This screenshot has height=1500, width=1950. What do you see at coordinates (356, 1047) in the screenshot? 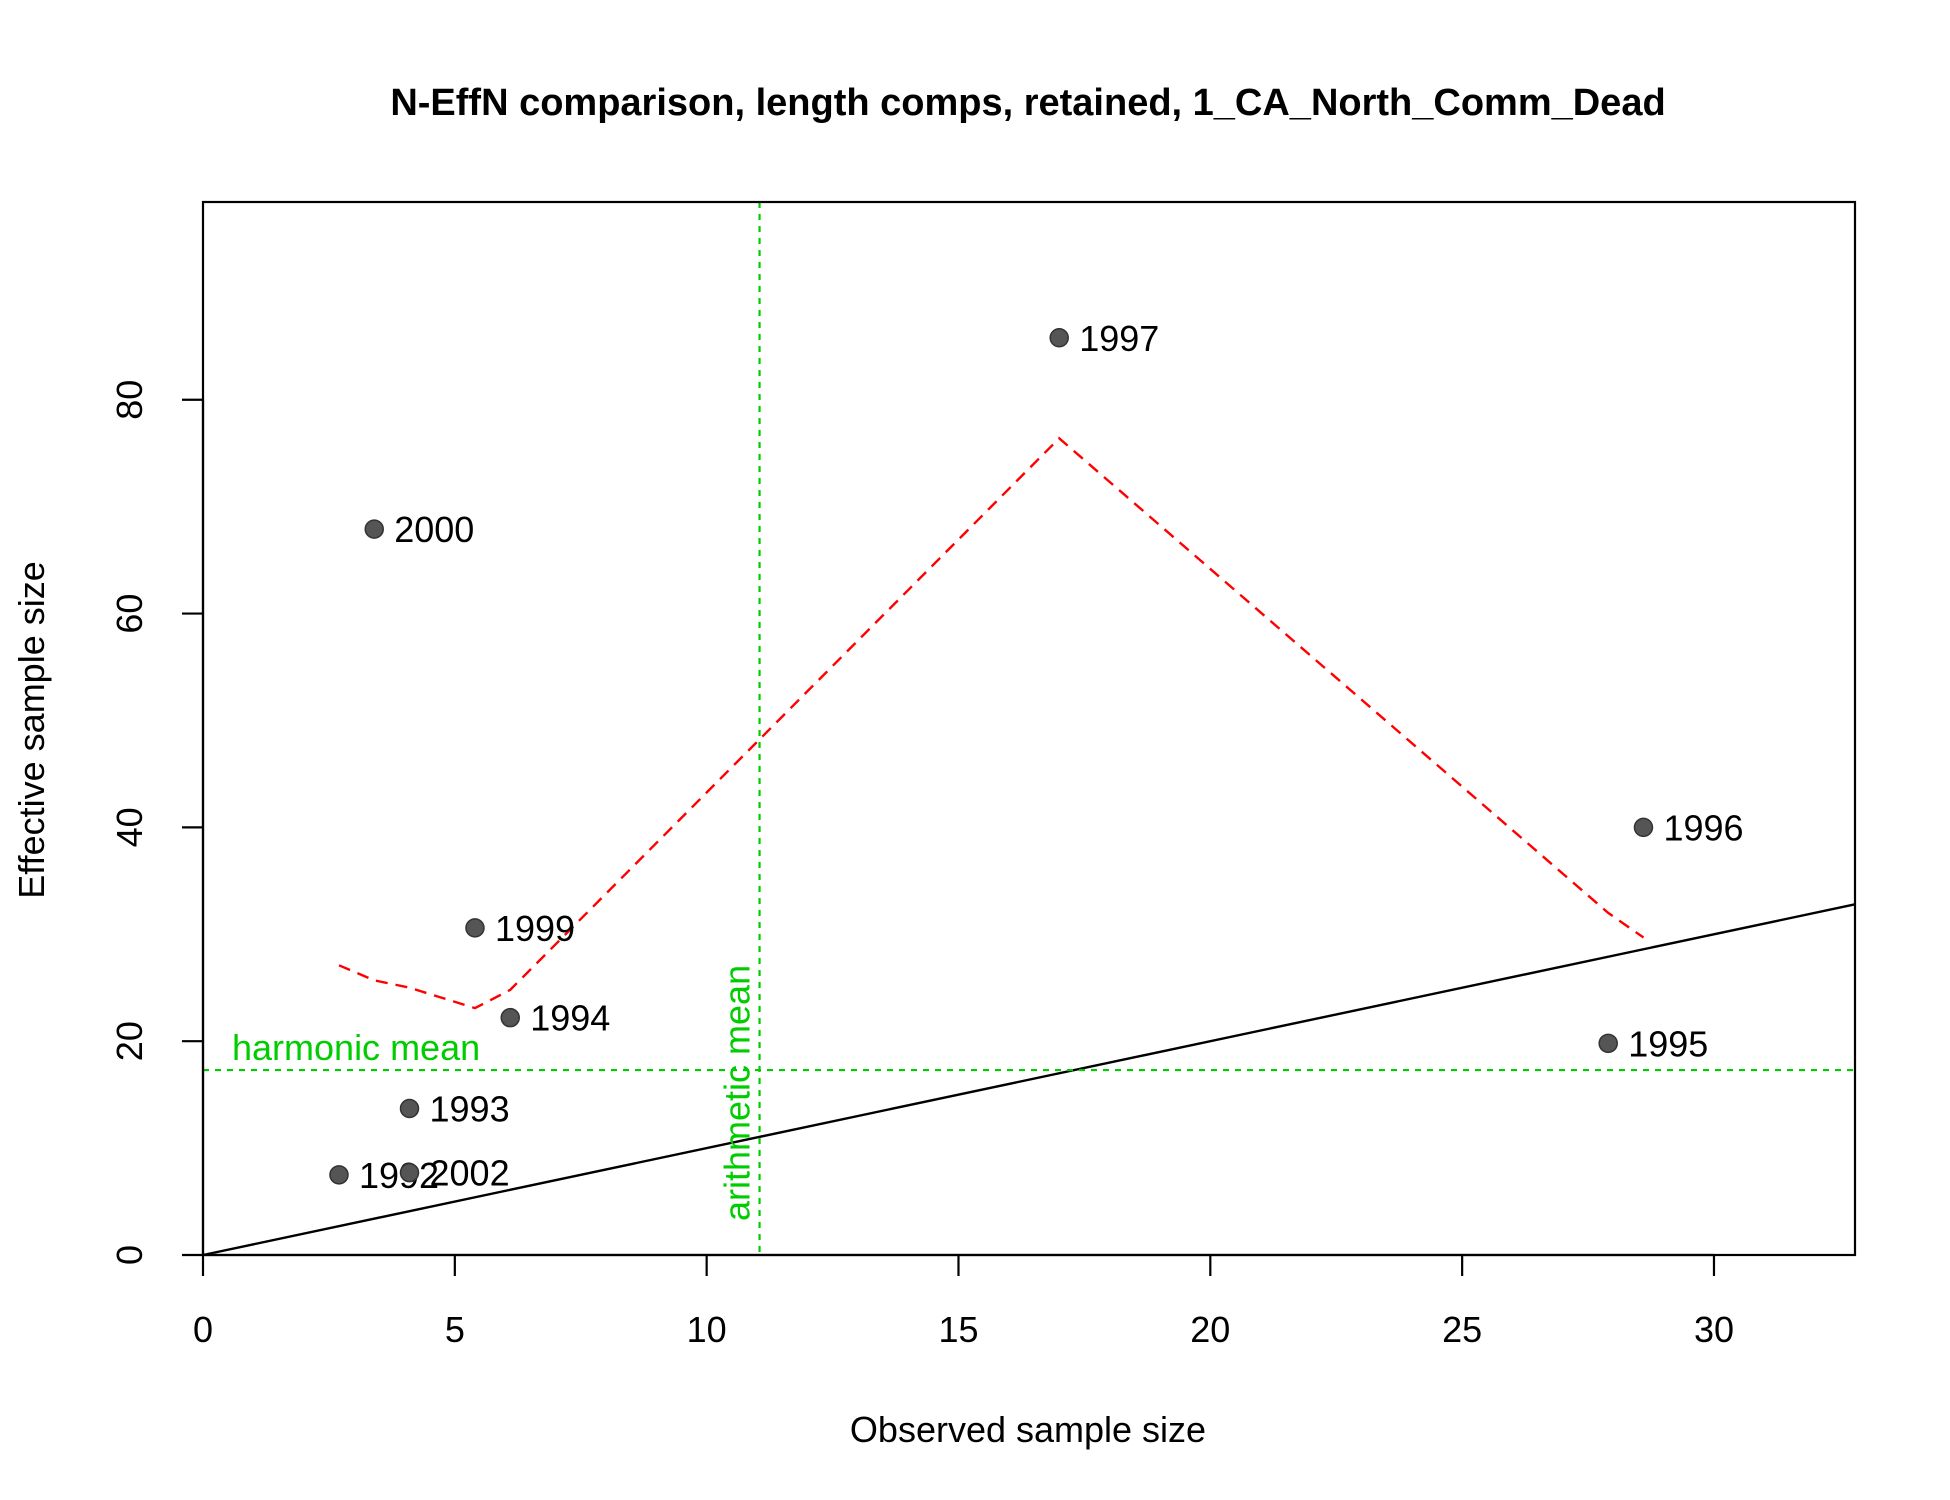
I see `harmonic-mean-label: harmonic mean` at bounding box center [356, 1047].